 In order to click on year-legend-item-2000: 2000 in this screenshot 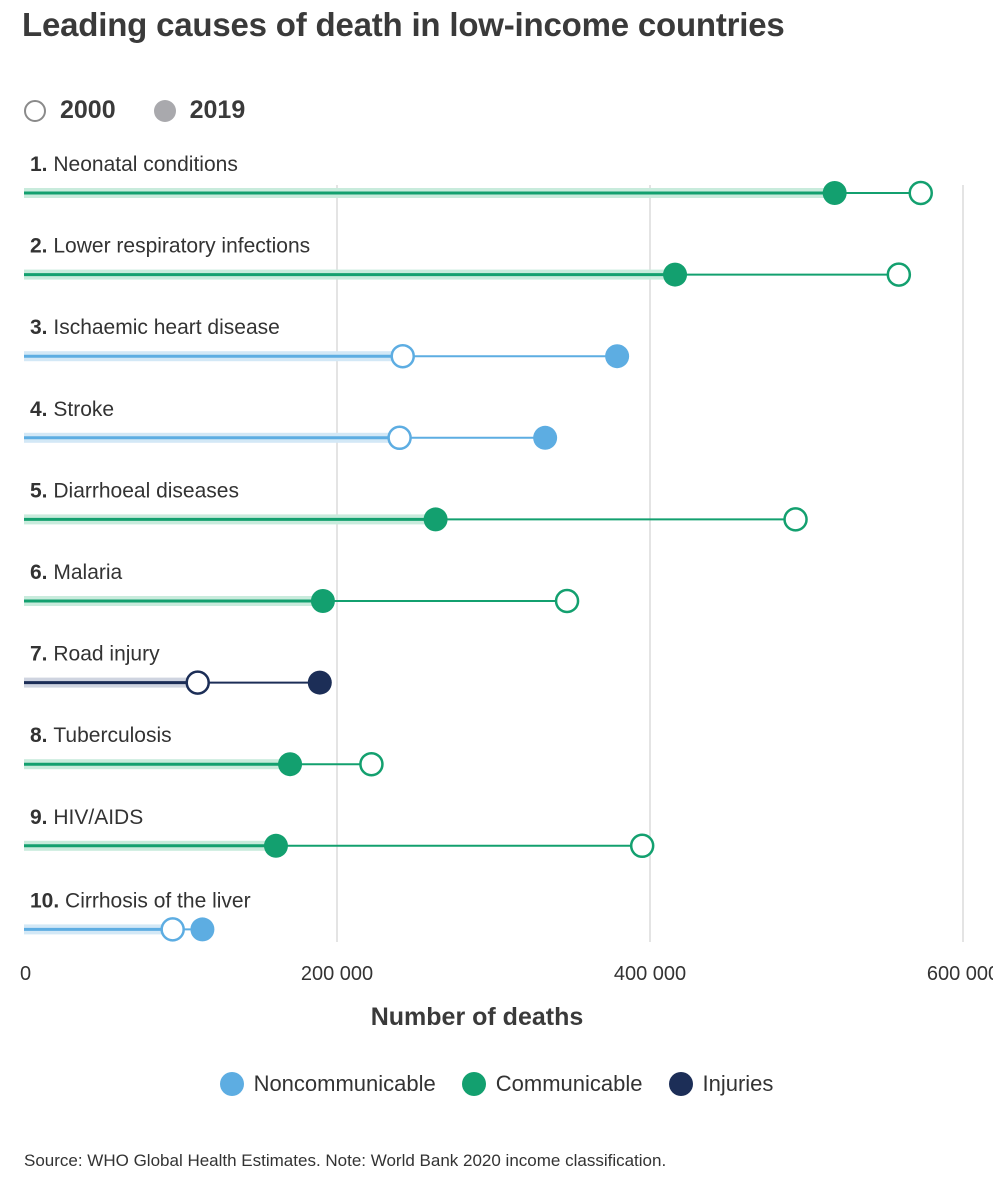, I will do `click(70, 110)`.